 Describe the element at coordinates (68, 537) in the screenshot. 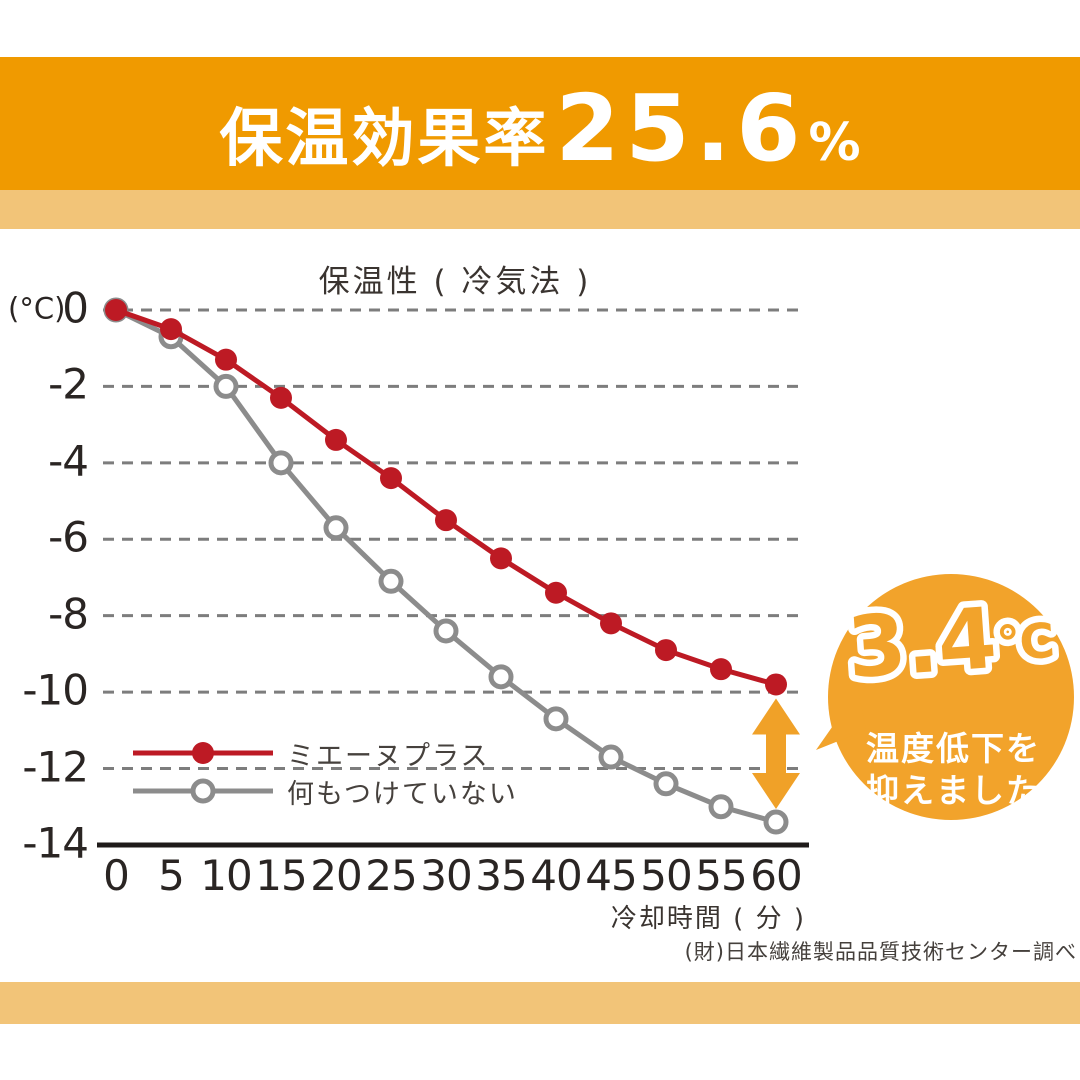

I see `y-tick-label: -6` at that location.